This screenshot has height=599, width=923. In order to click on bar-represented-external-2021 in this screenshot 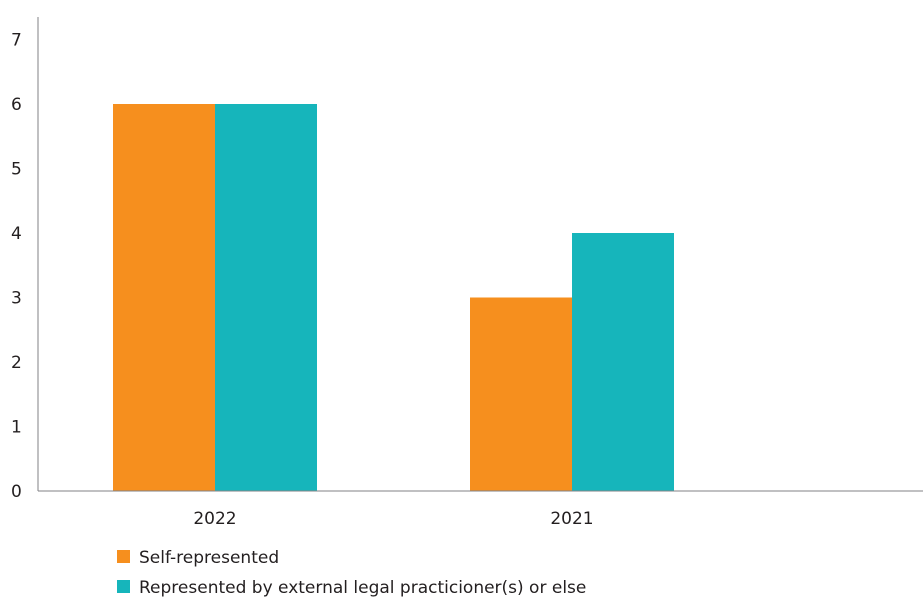, I will do `click(623, 362)`.